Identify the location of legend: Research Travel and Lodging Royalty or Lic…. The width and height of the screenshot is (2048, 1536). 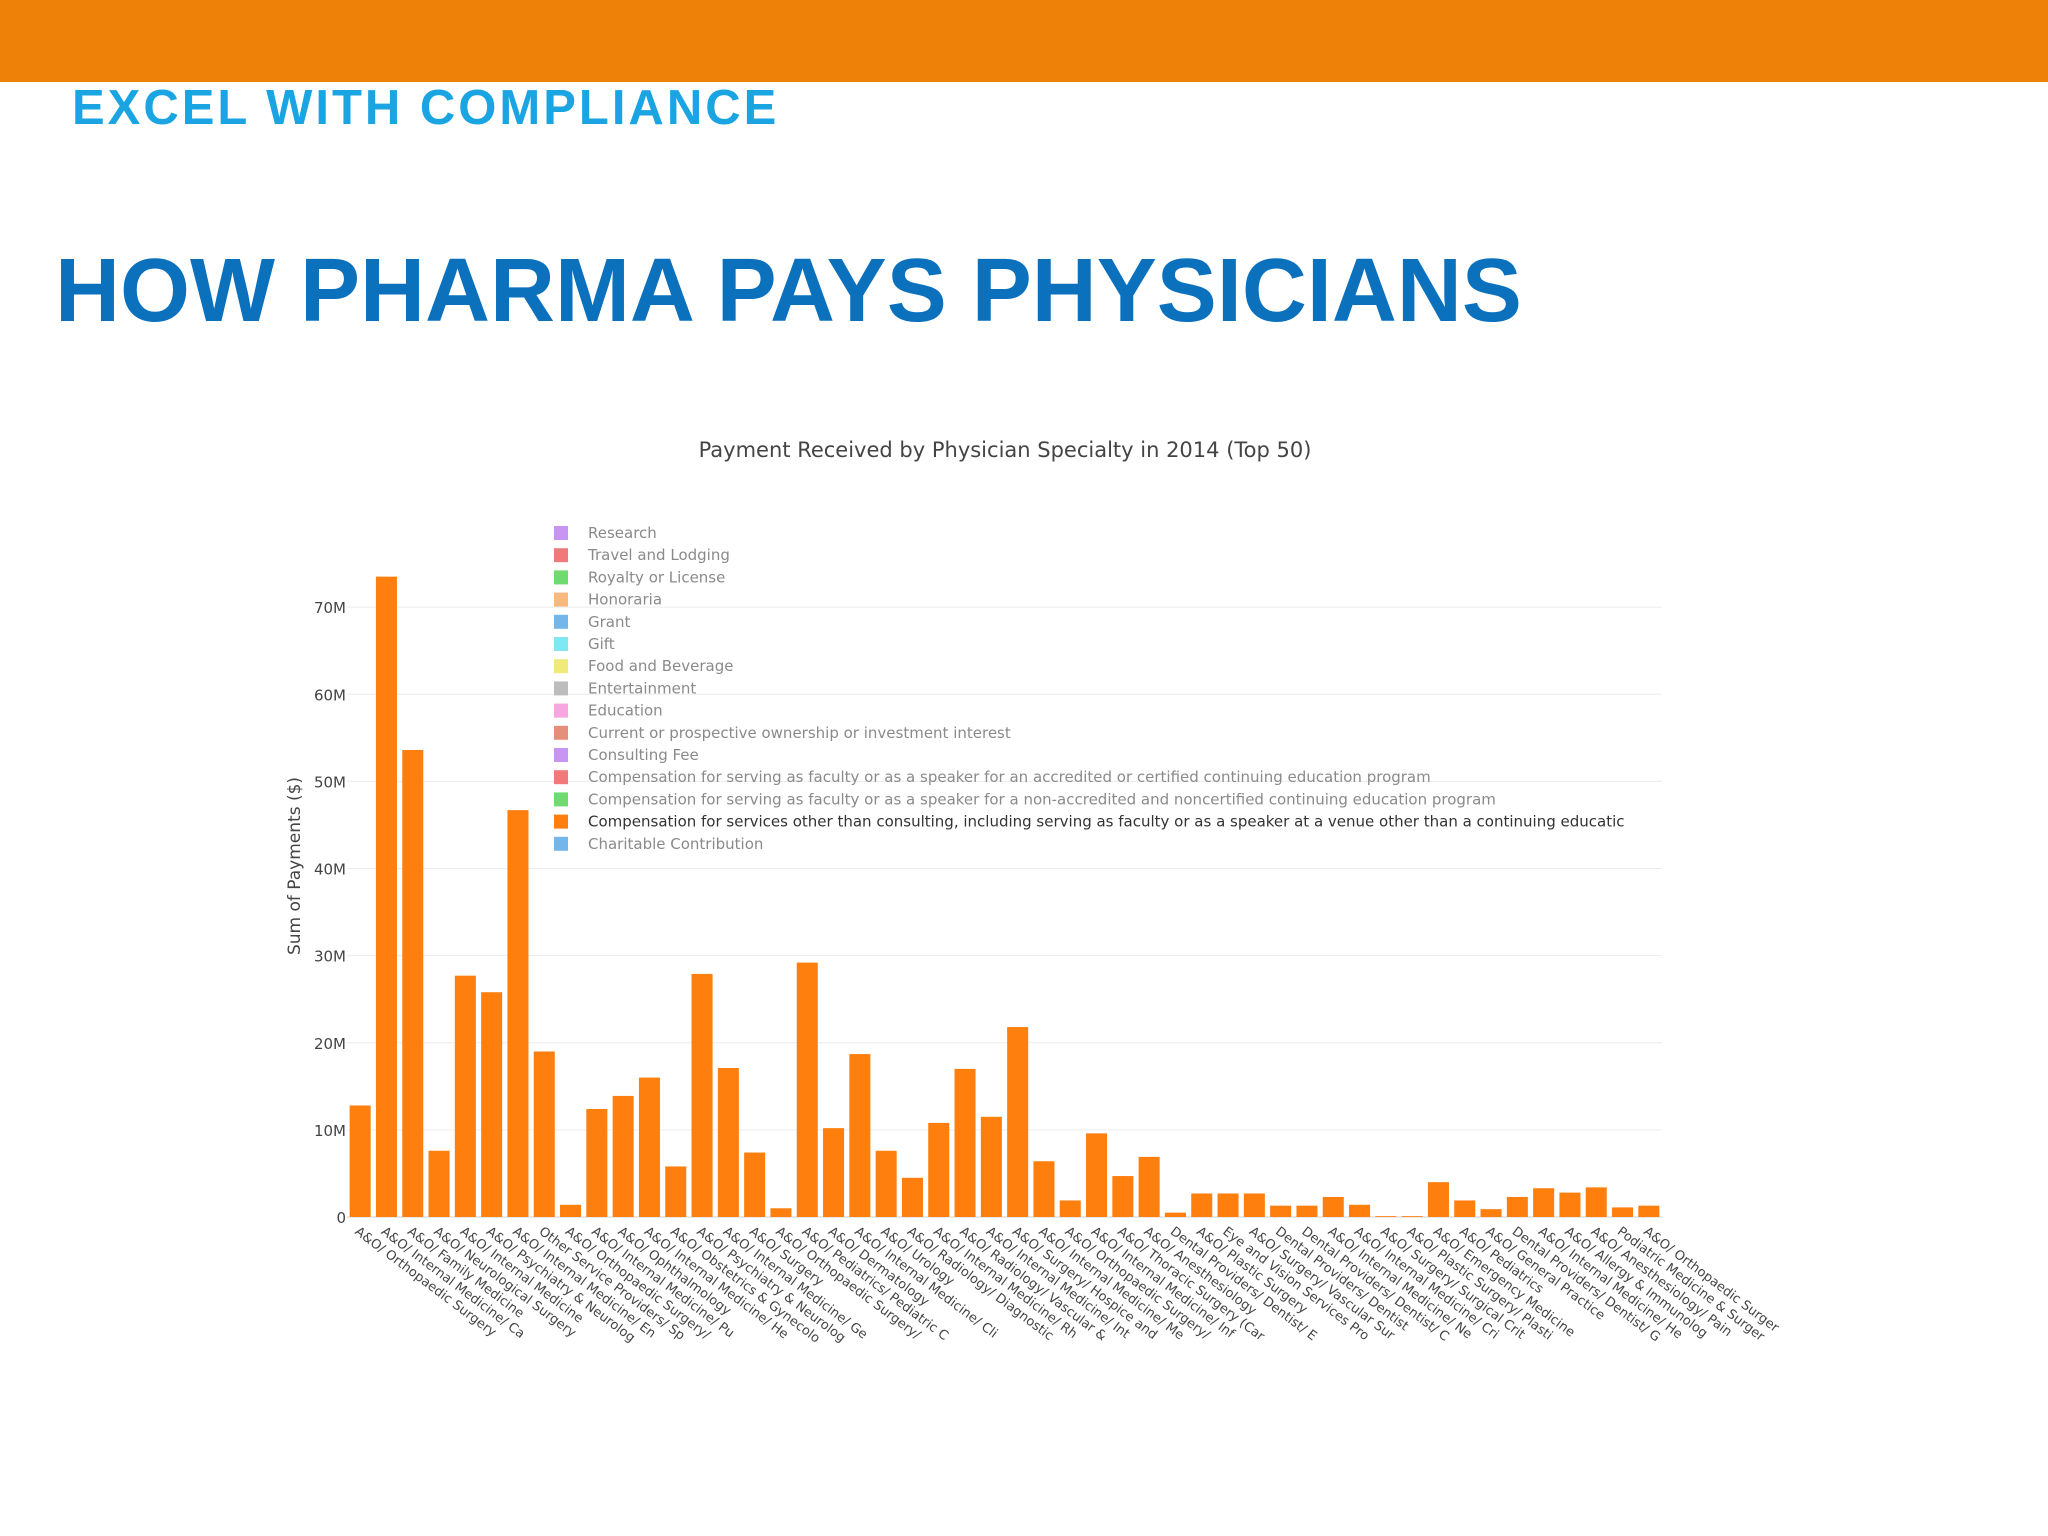
(1089, 688).